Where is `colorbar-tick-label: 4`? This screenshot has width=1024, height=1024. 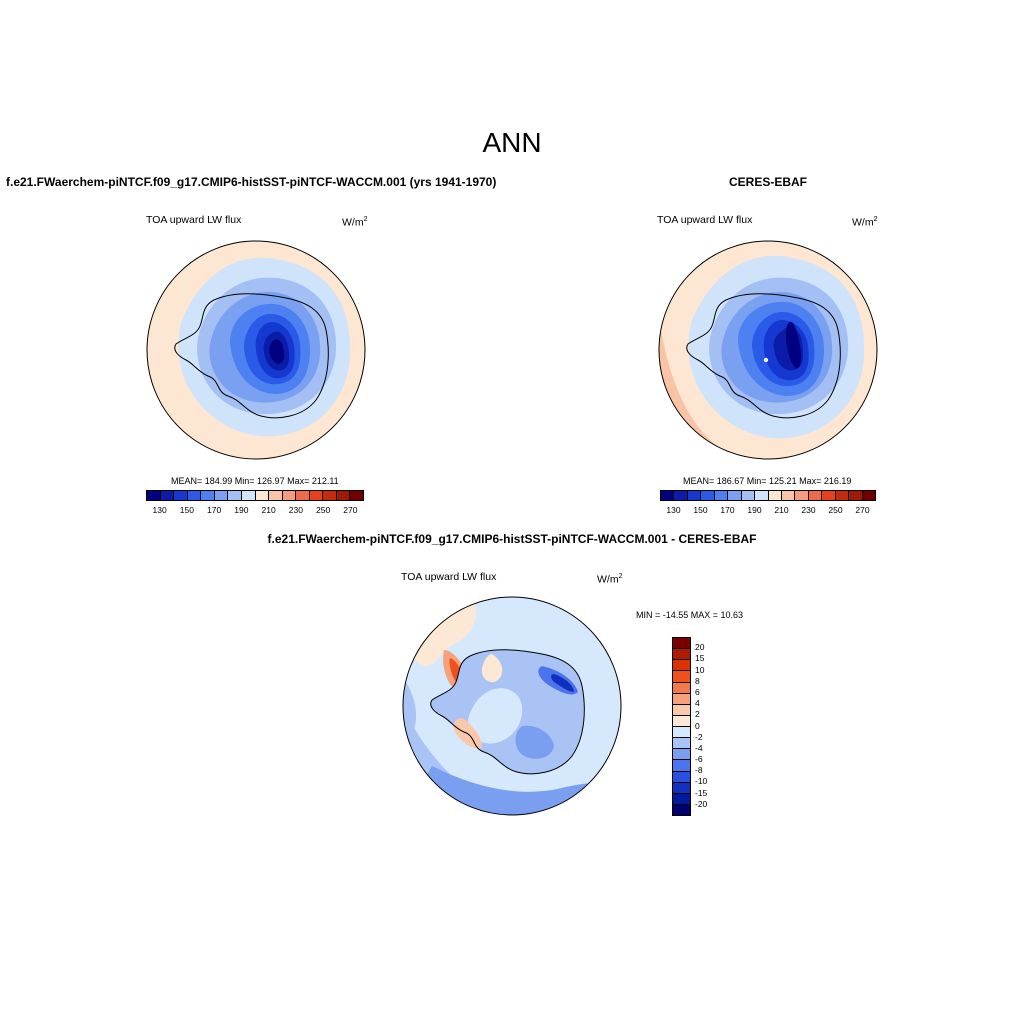
colorbar-tick-label: 4 is located at coordinates (697, 703).